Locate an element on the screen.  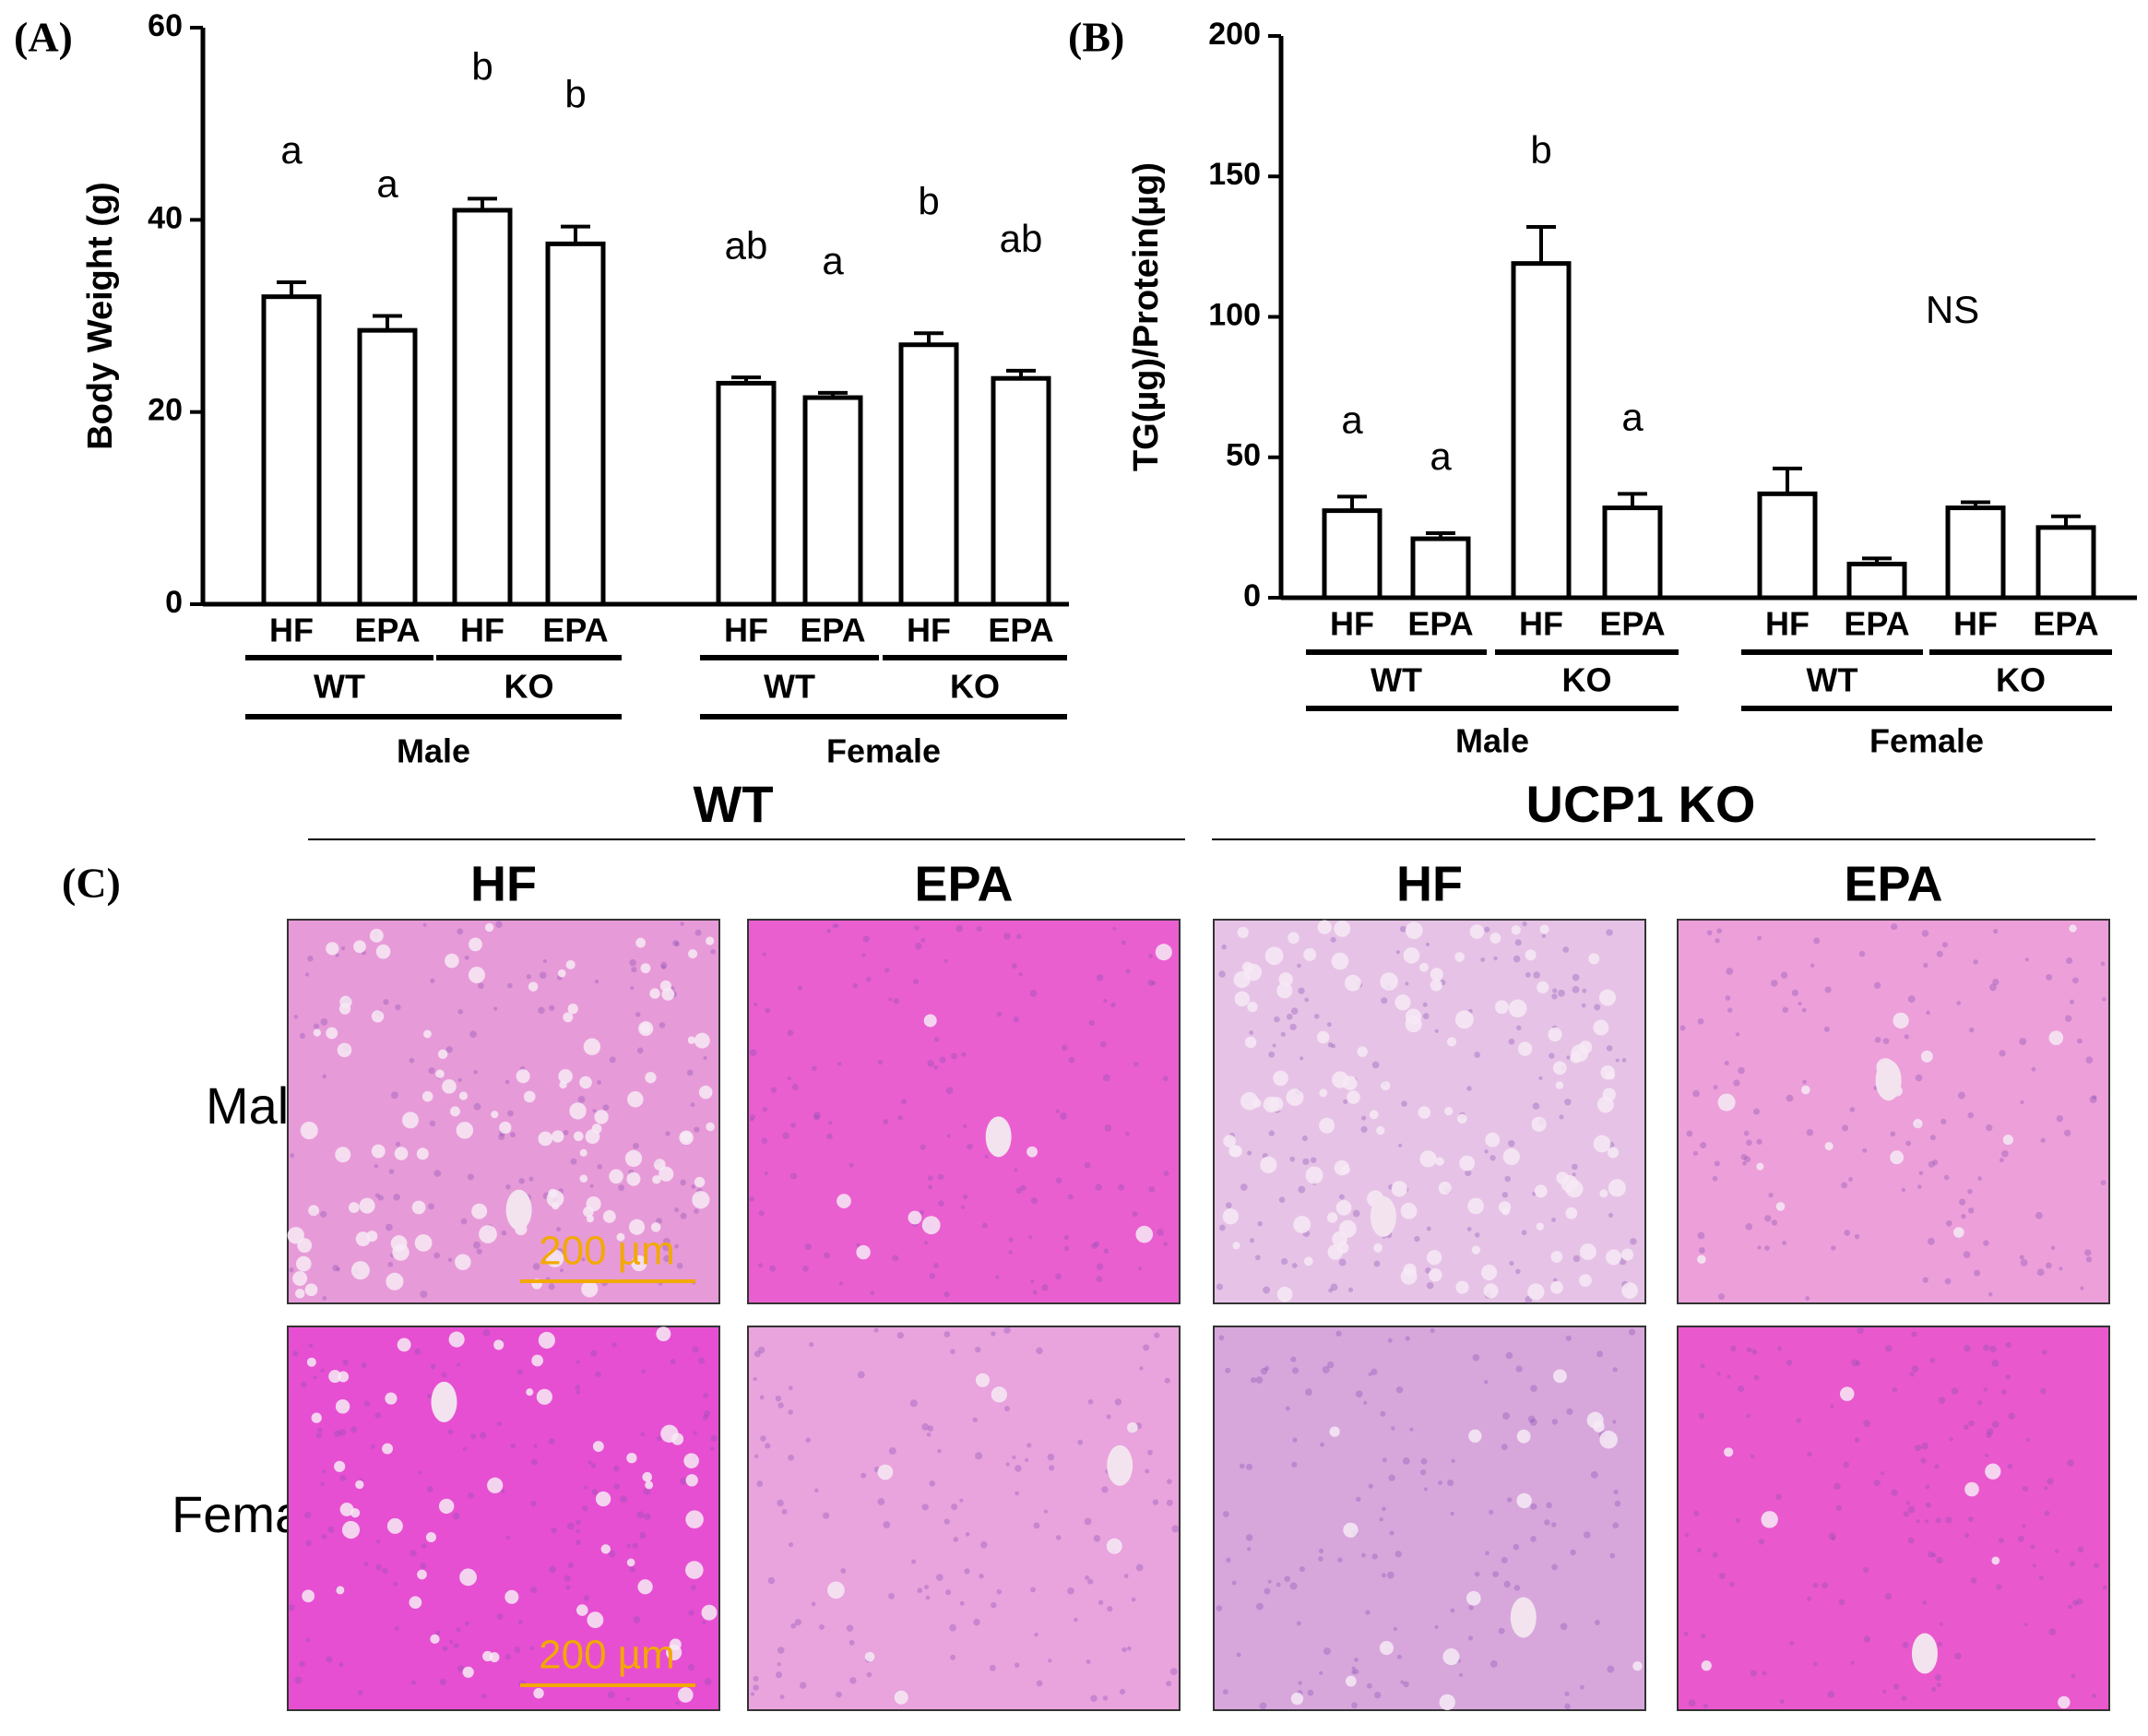
y-axis-label: TG(µg)/Protein(µg) is located at coordinates (1146, 316).